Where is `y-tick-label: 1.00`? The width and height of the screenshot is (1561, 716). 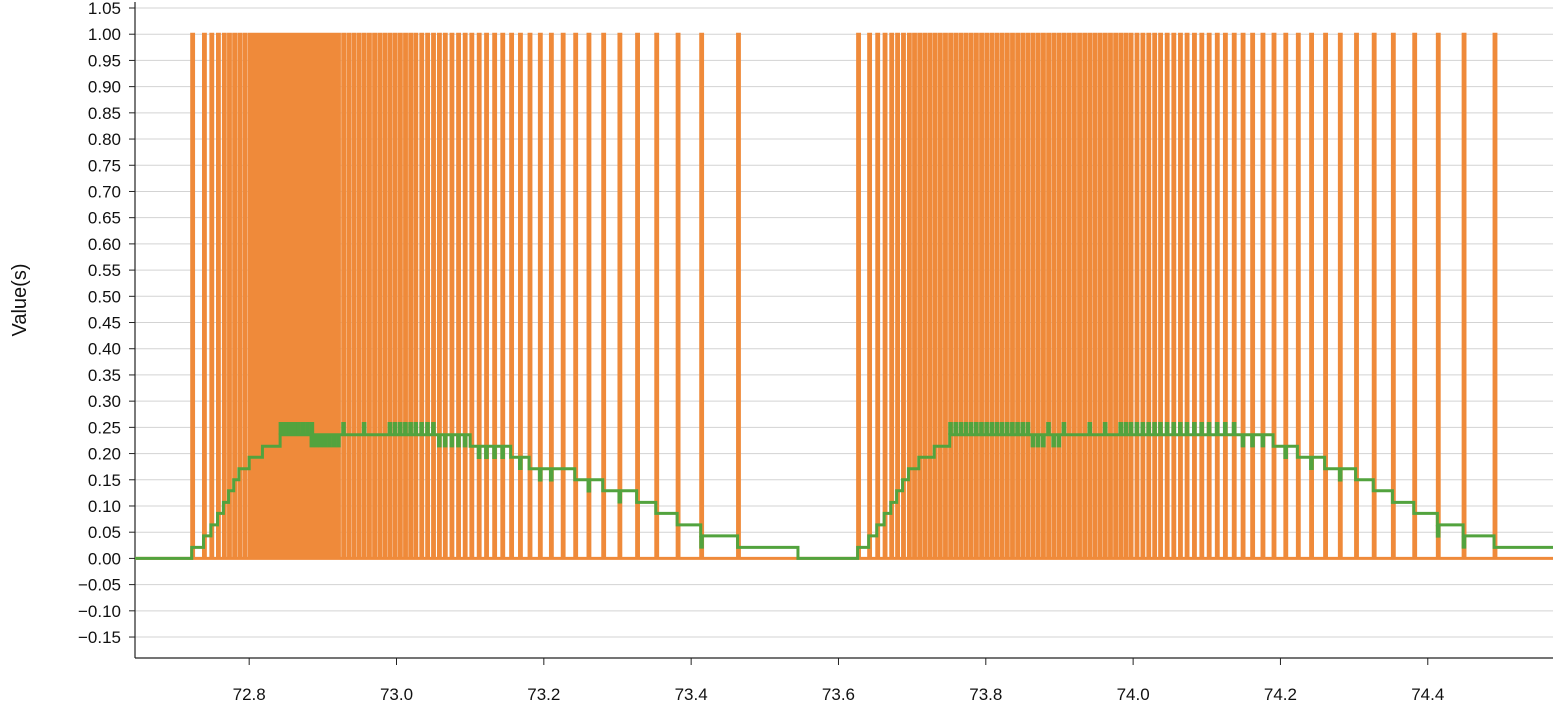 y-tick-label: 1.00 is located at coordinates (104, 34).